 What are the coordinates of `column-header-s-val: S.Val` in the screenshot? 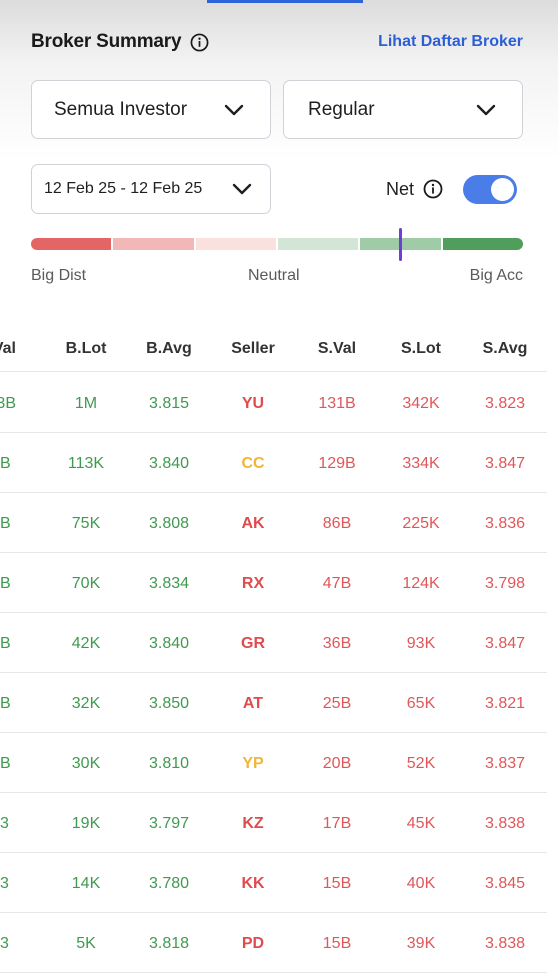 It's located at (337, 348).